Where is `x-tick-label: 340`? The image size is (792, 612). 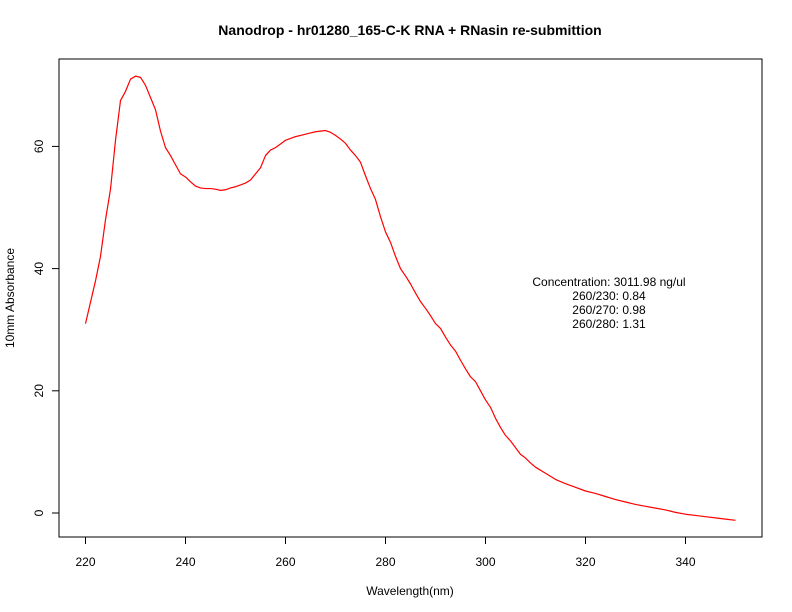 x-tick-label: 340 is located at coordinates (685, 562).